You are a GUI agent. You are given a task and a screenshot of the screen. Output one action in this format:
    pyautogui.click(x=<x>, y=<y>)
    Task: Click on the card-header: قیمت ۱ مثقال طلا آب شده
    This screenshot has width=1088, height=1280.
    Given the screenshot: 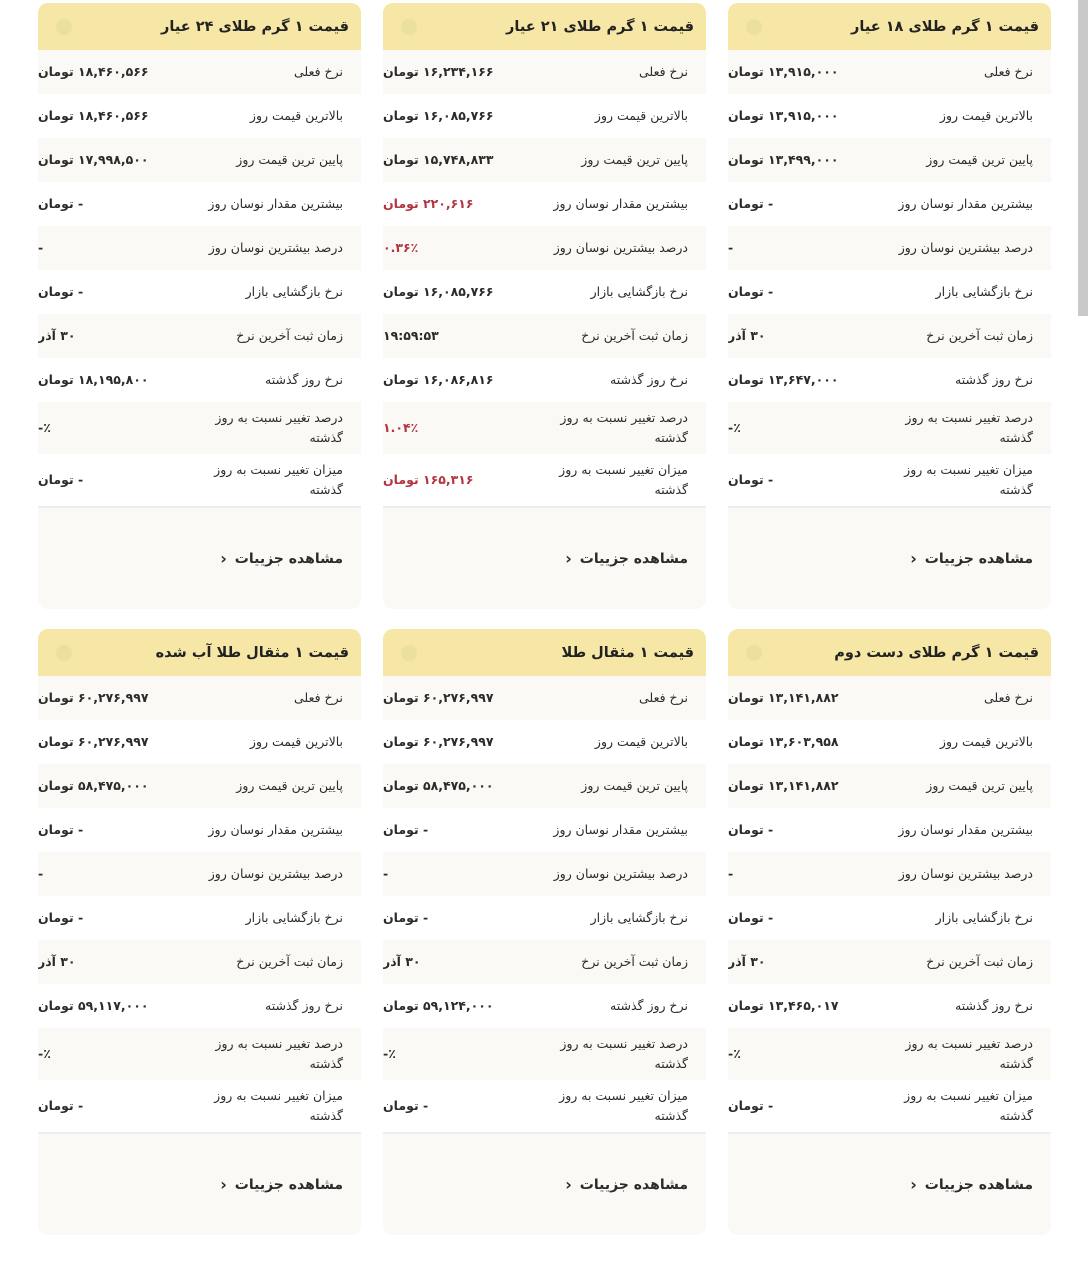 What is the action you would take?
    pyautogui.click(x=199, y=652)
    